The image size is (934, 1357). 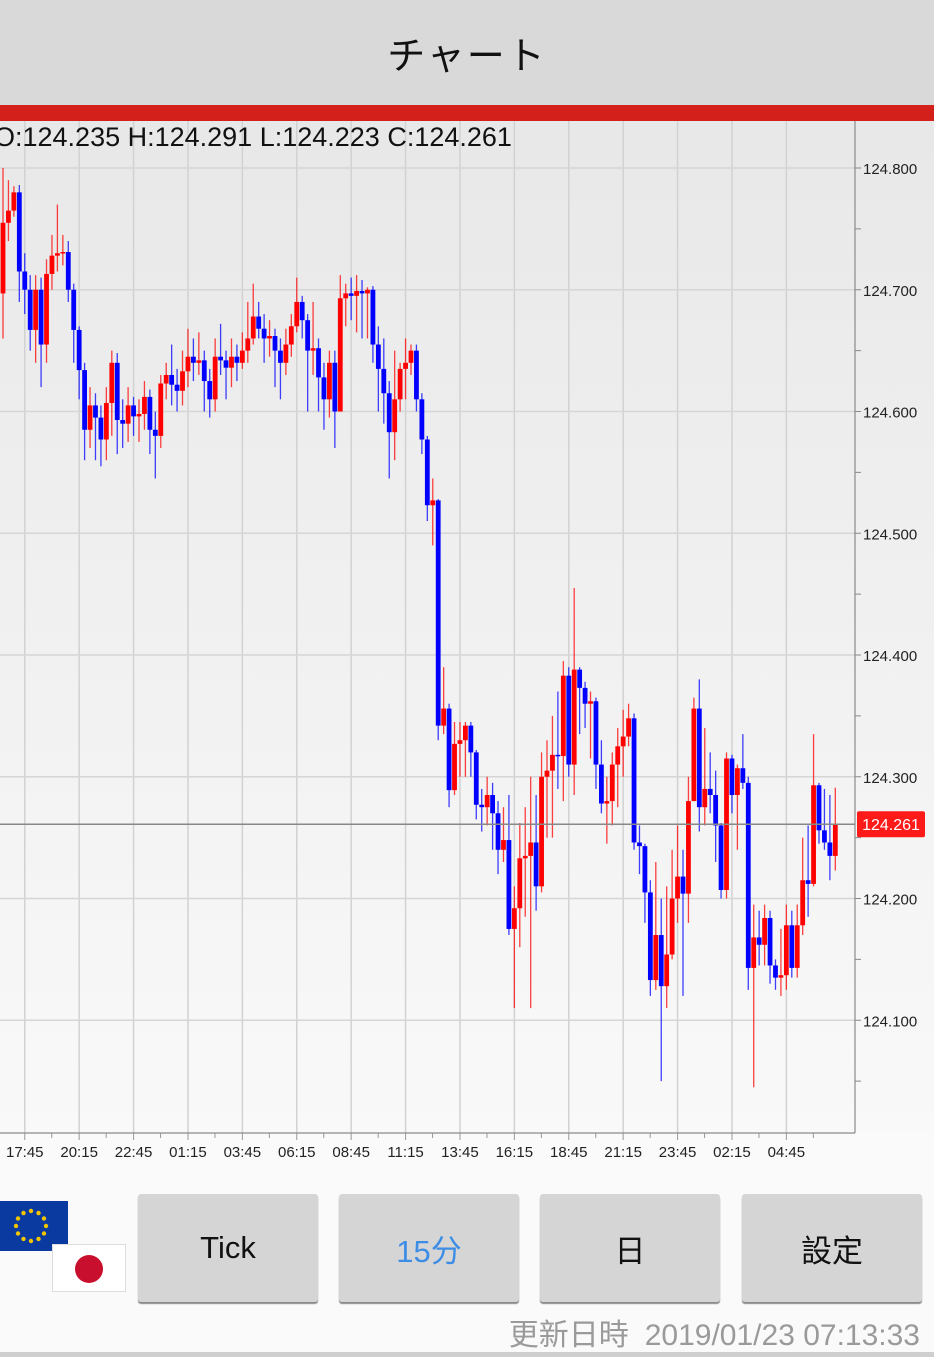 I want to click on x-tick-label: 18:45, so click(x=569, y=1152).